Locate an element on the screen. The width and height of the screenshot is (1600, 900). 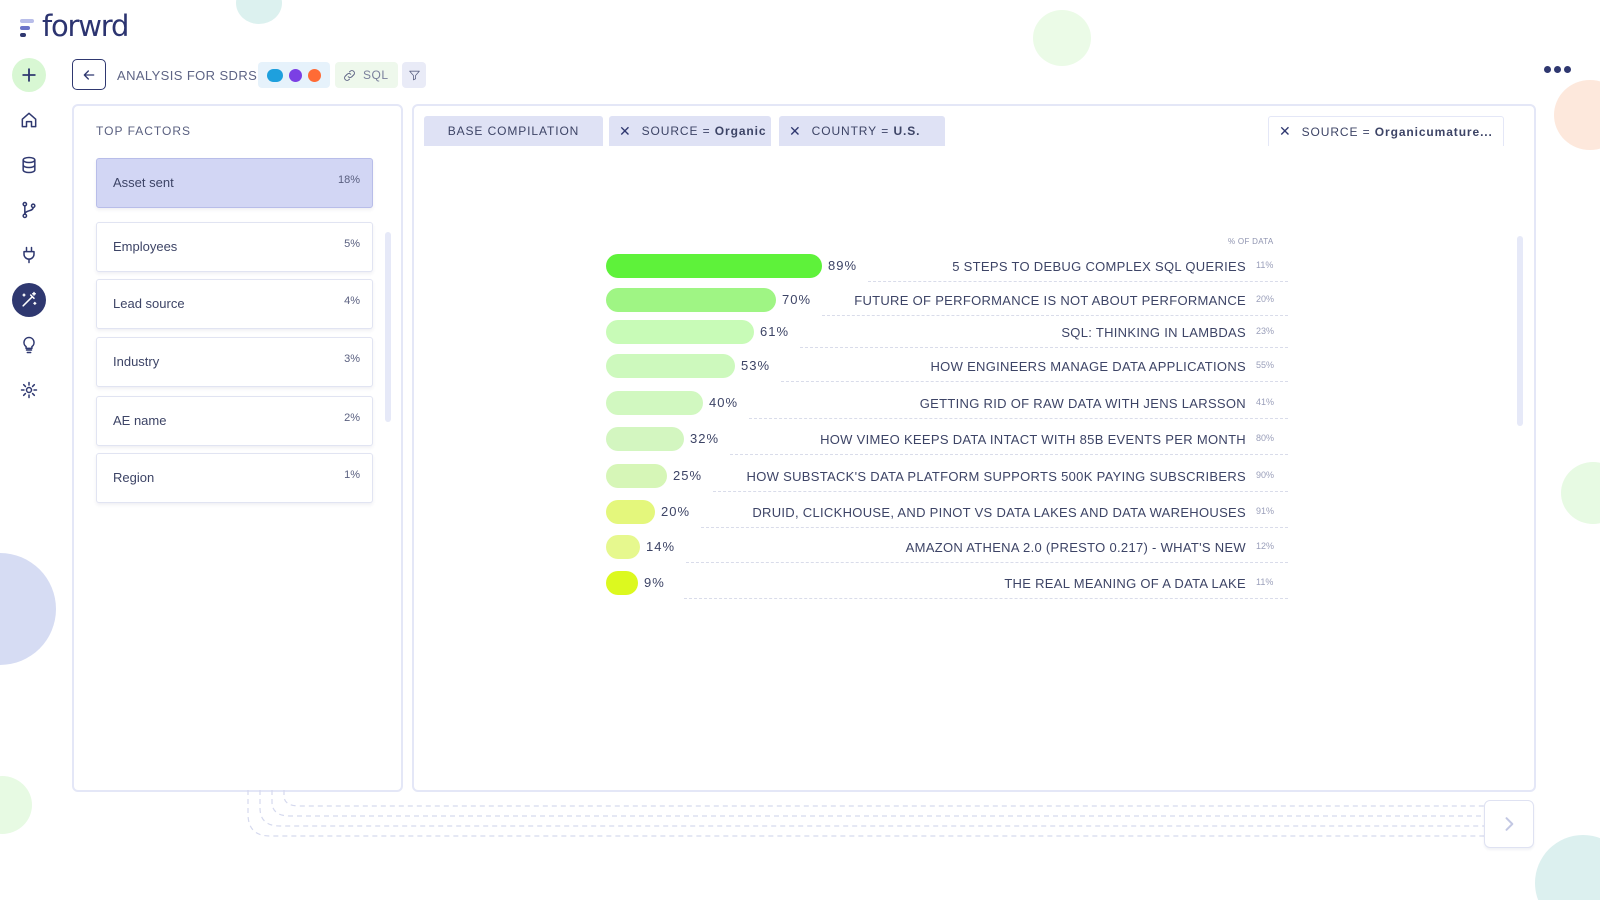
plug-icon is located at coordinates (29, 255).